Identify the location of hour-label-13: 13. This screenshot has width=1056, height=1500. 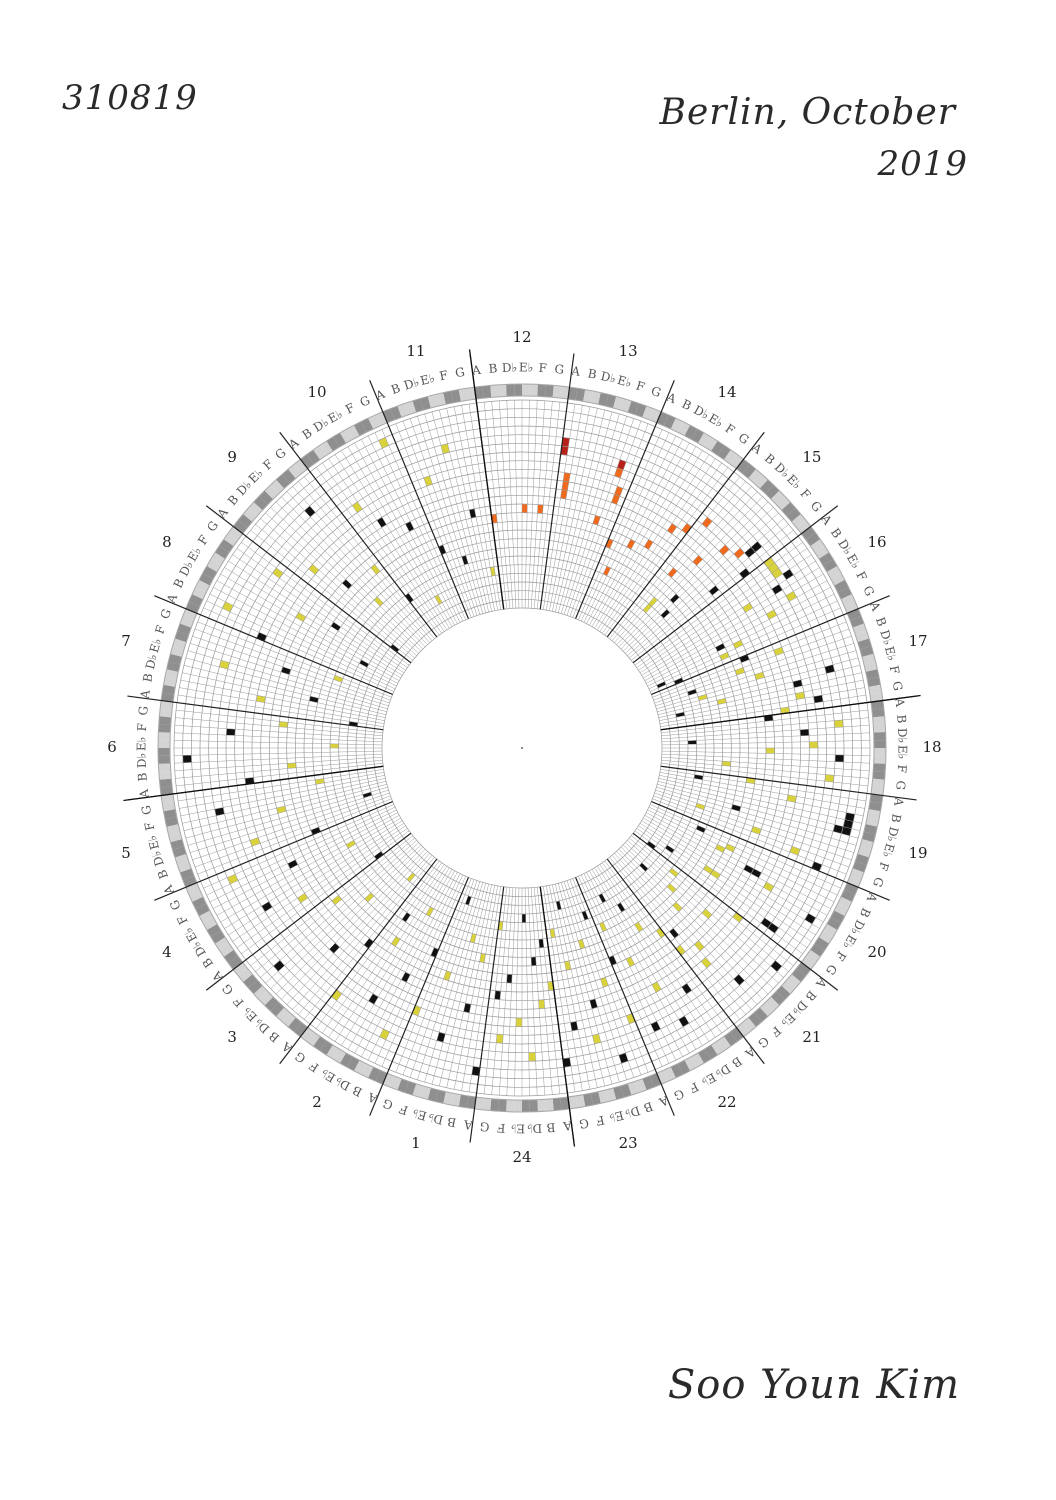
(628, 351).